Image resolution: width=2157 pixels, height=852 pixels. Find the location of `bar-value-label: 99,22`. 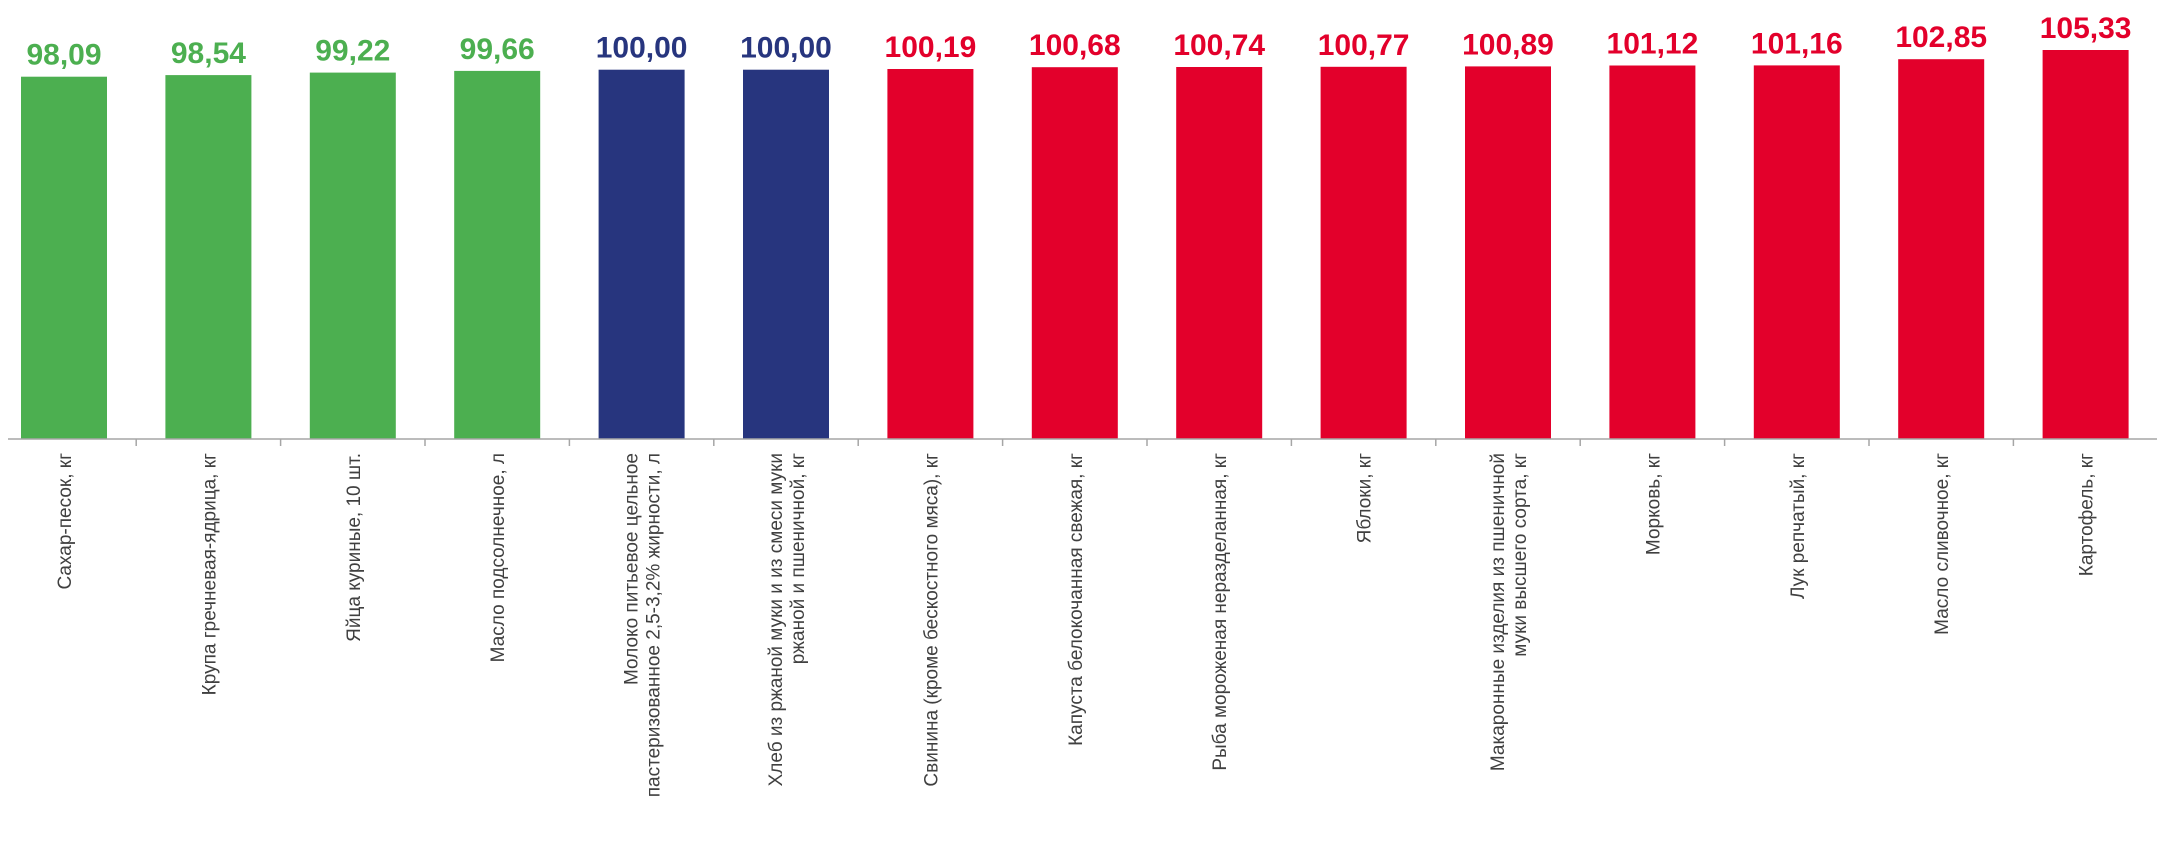

bar-value-label: 99,22 is located at coordinates (352, 51).